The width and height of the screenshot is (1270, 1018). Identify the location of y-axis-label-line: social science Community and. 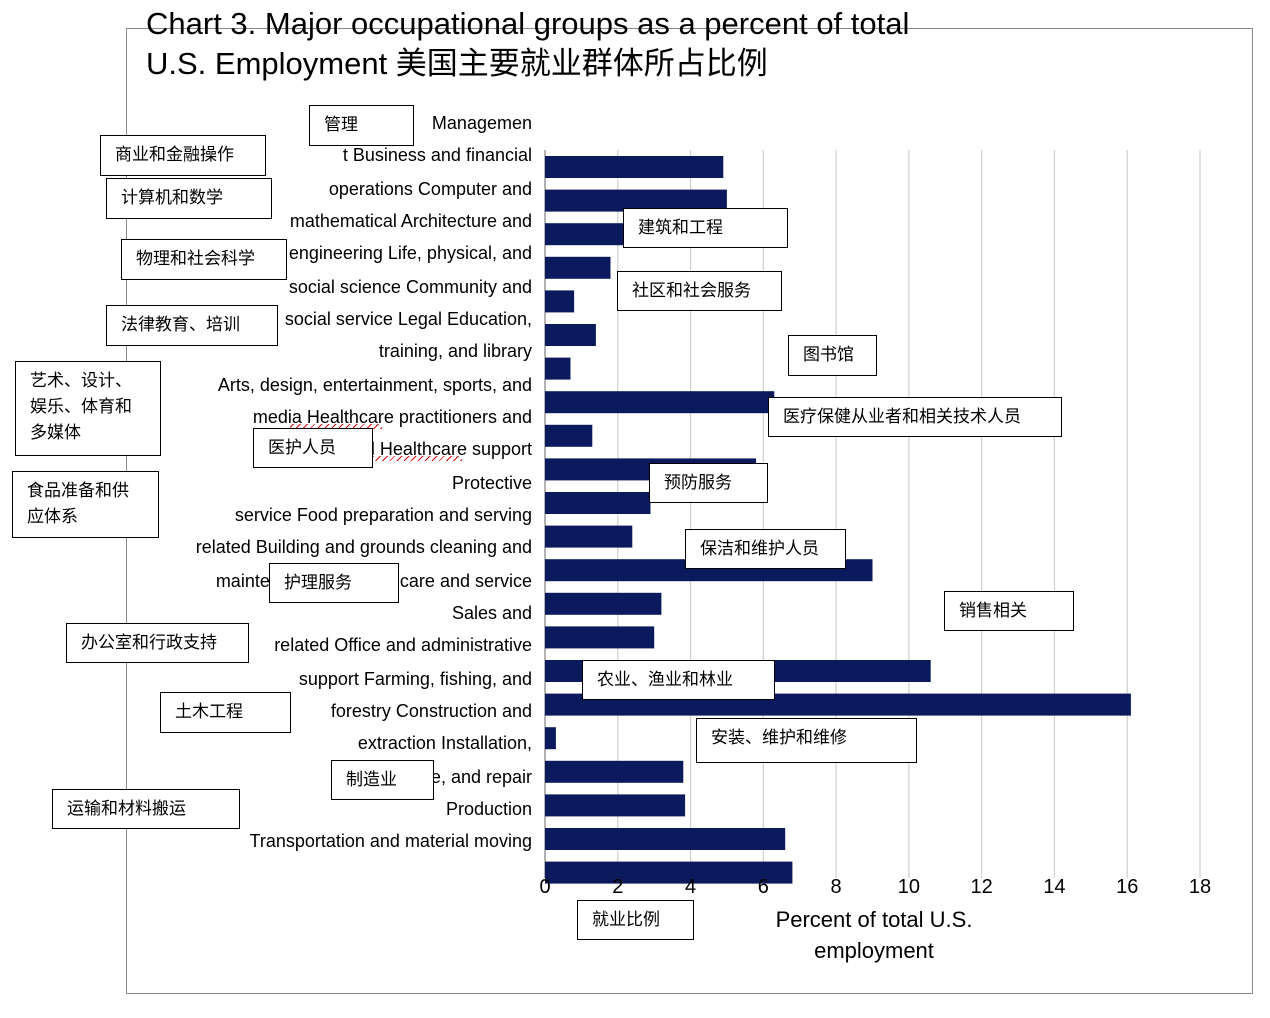
(410, 287).